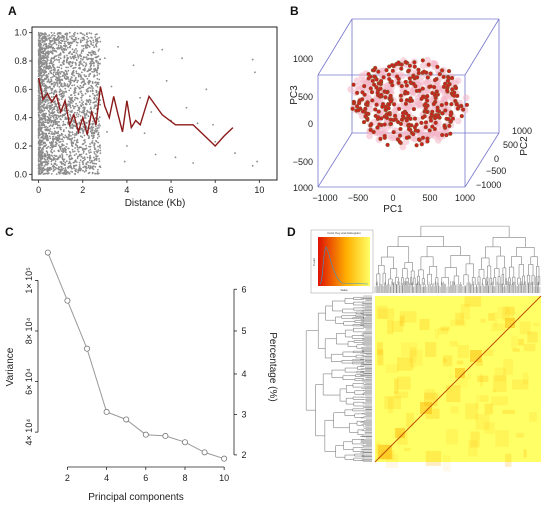 Image resolution: width=550 pixels, height=508 pixels. Describe the element at coordinates (204, 452) in the screenshot. I see `variance-point` at that location.